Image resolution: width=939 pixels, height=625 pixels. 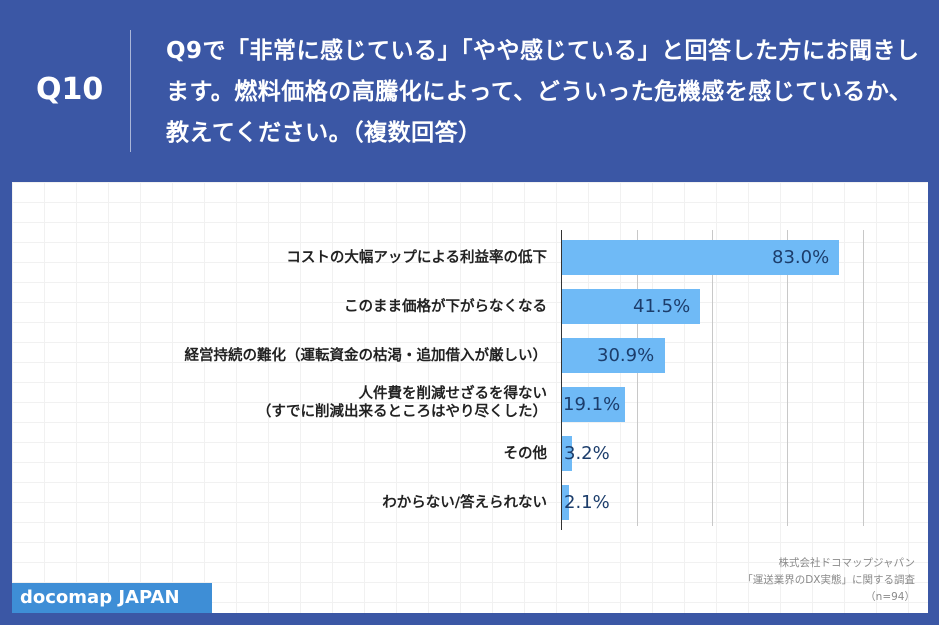 I want to click on brand-logo: docomap JAPAN, so click(x=112, y=598).